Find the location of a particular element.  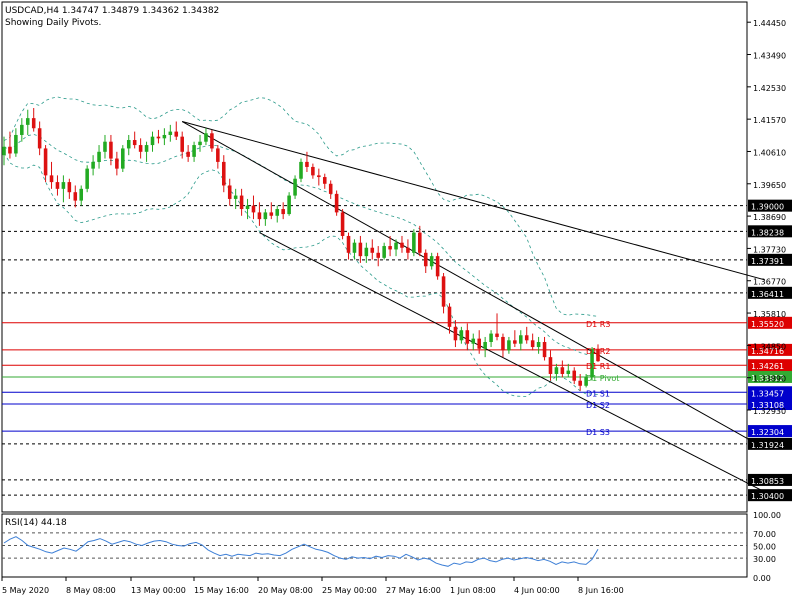

rsi-tick-label: 30.00 is located at coordinates (764, 559).